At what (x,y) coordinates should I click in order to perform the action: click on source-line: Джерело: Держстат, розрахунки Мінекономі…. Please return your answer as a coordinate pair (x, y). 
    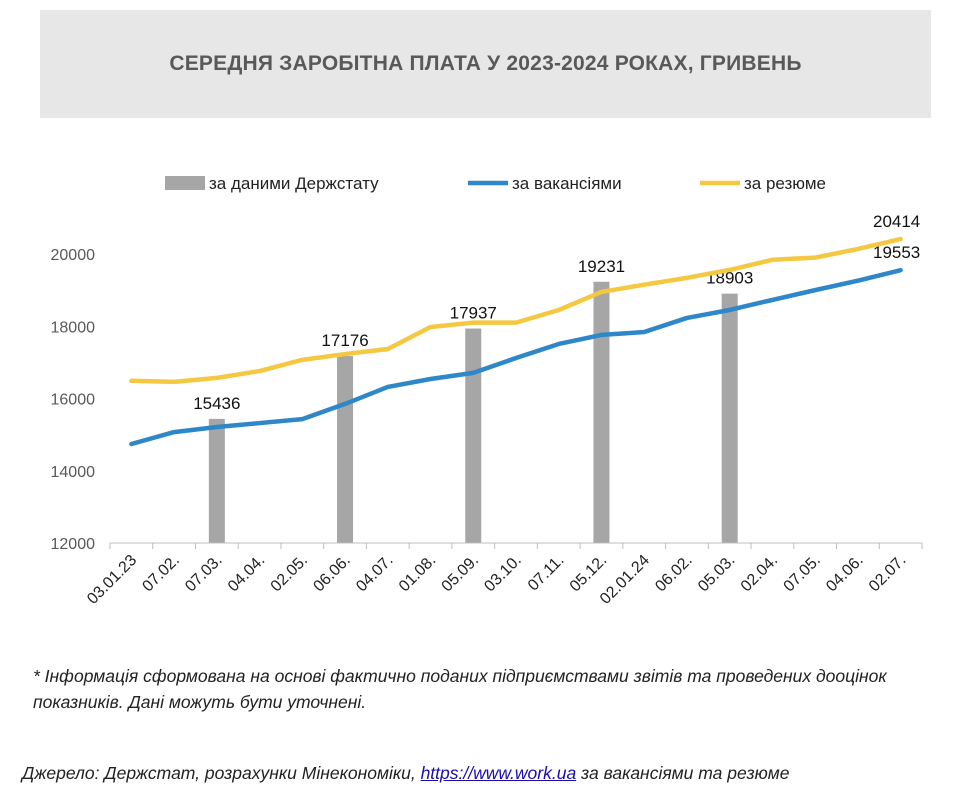
    Looking at the image, I should click on (406, 773).